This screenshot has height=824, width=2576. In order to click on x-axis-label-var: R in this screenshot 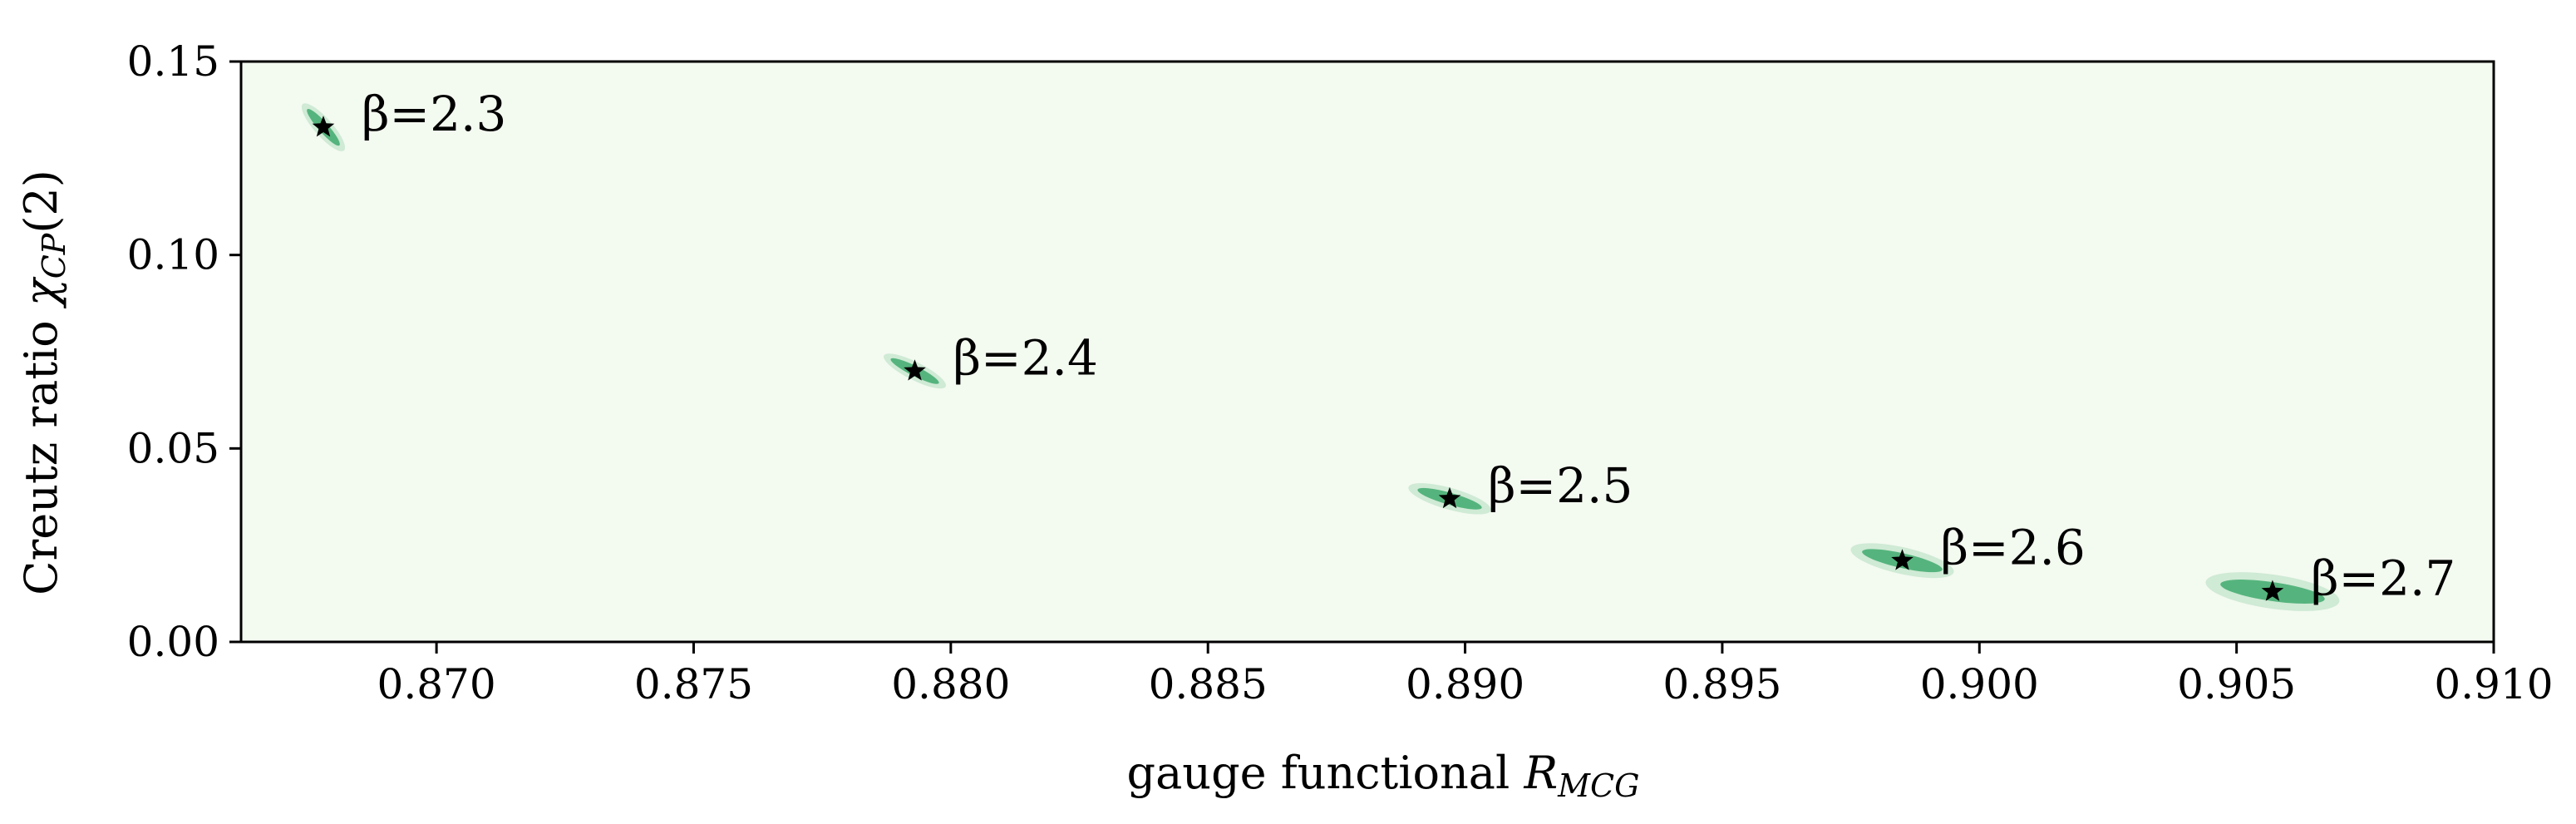, I will do `click(1540, 773)`.